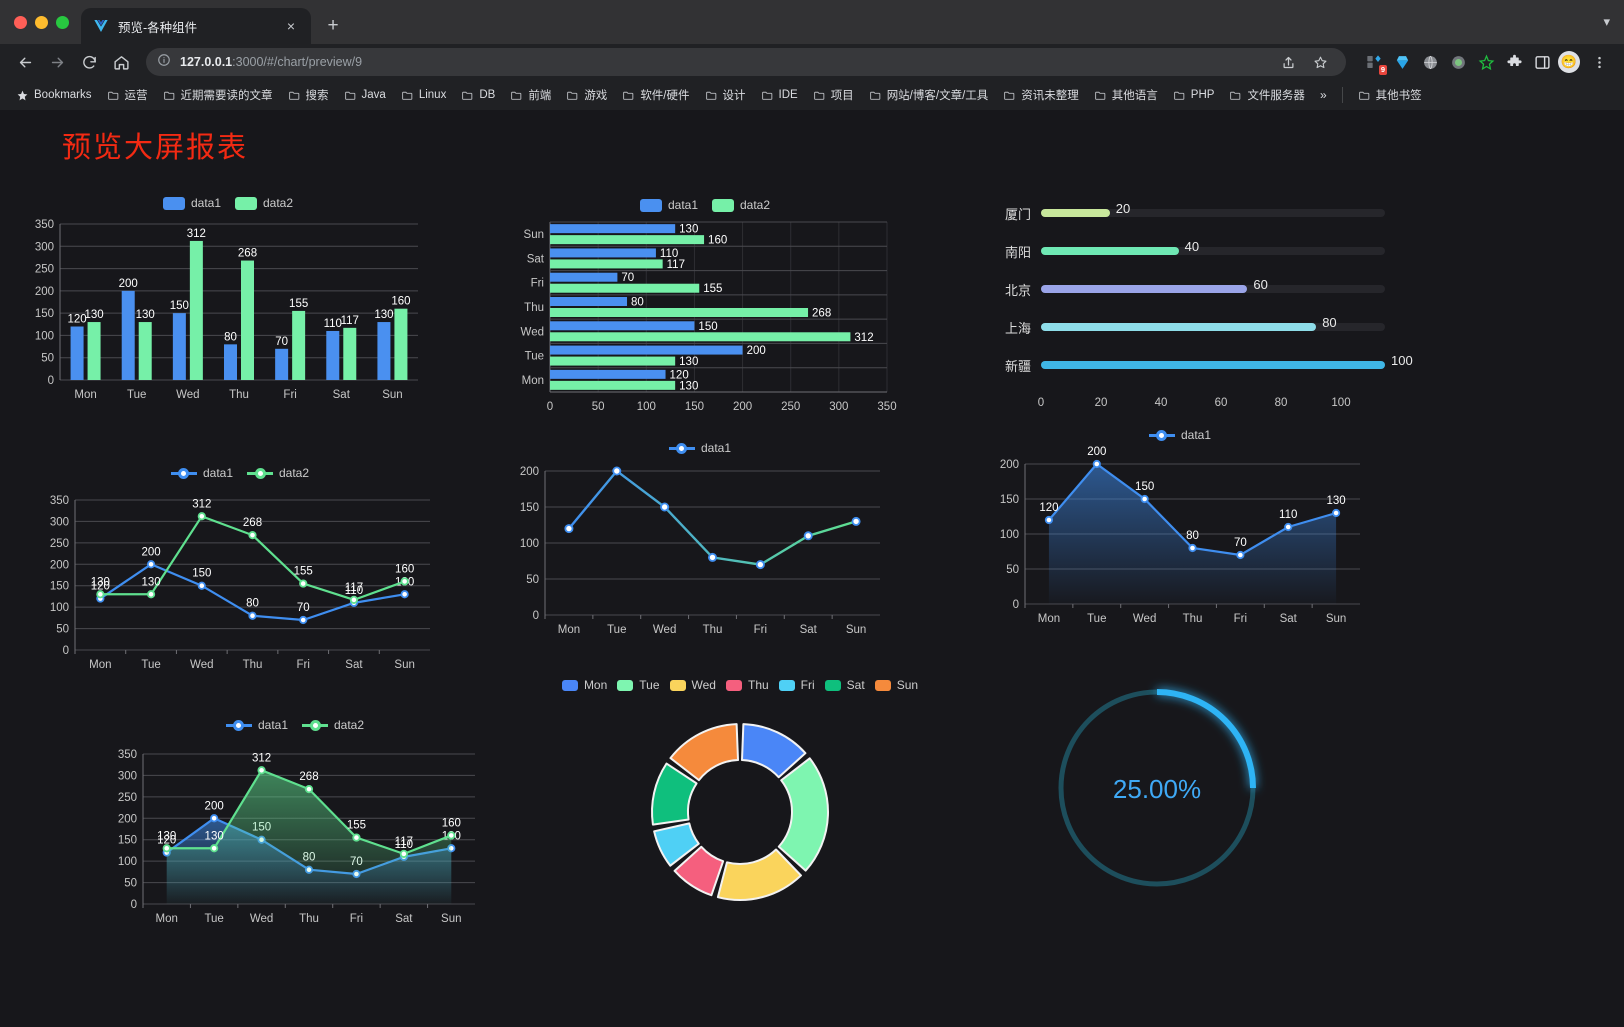 This screenshot has height=1027, width=1624. I want to click on data-point, so click(617, 471).